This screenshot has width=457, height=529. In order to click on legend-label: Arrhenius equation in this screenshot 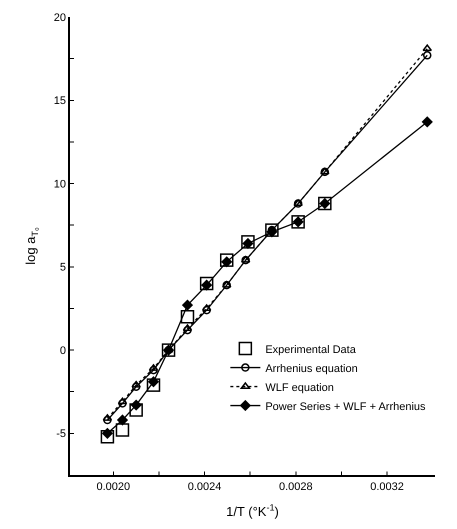, I will do `click(311, 368)`.